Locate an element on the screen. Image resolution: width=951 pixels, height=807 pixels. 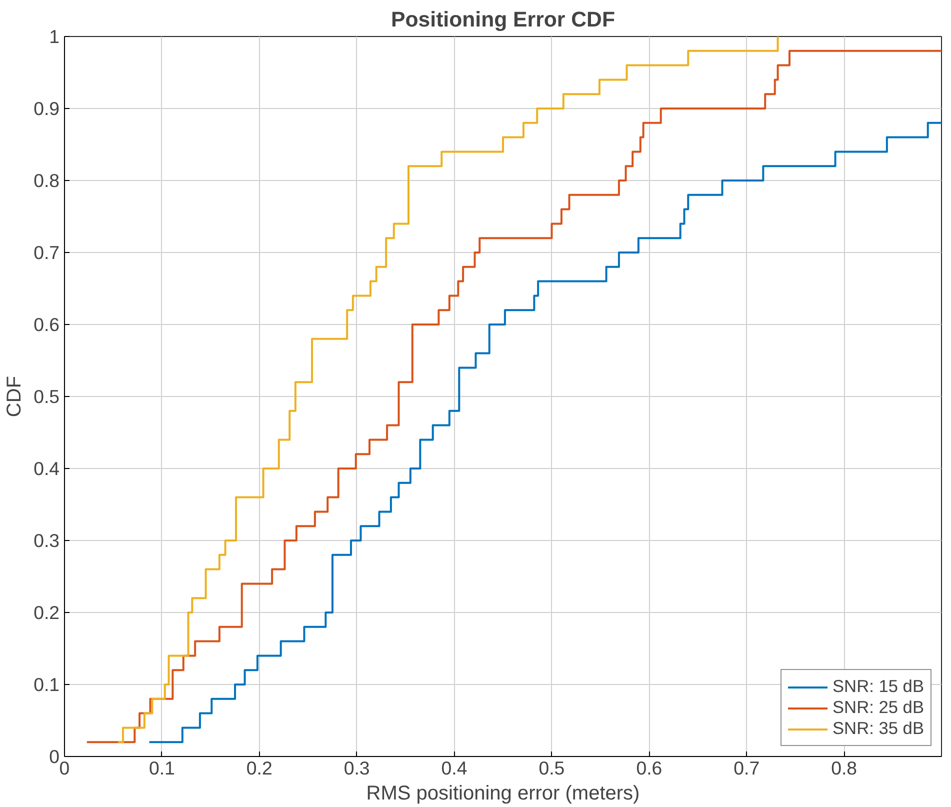
y-tick-label: 0.9 is located at coordinates (47, 108).